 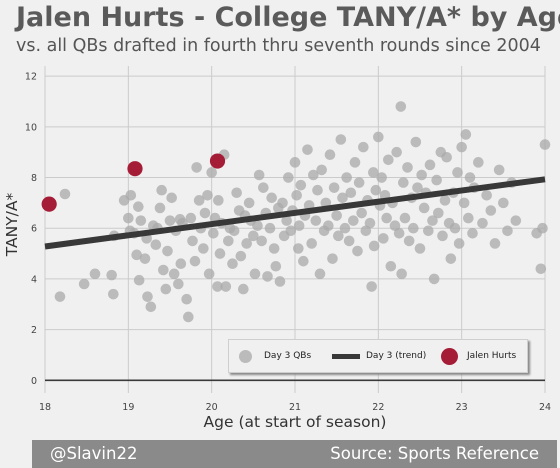 What do you see at coordinates (545, 407) in the screenshot?
I see `x-tick-label: 24` at bounding box center [545, 407].